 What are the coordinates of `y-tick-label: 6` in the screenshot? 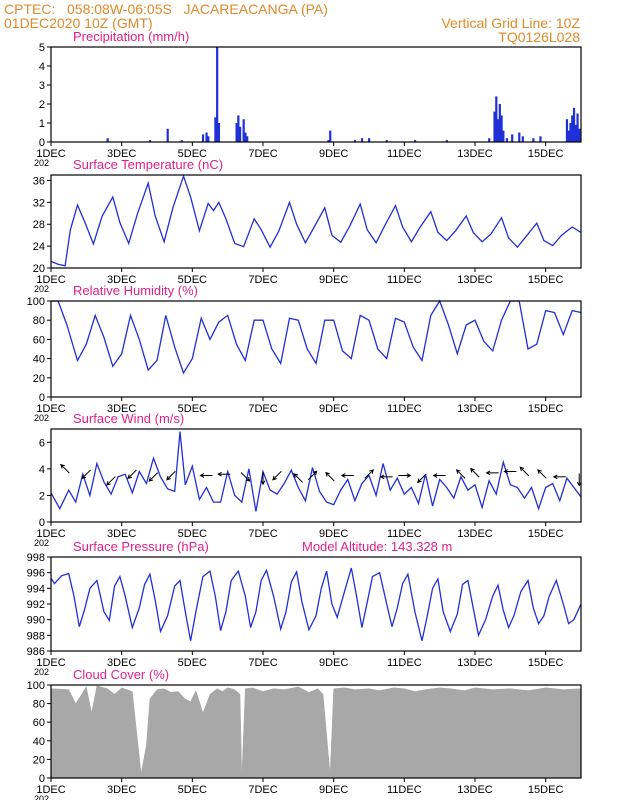 It's located at (42, 443).